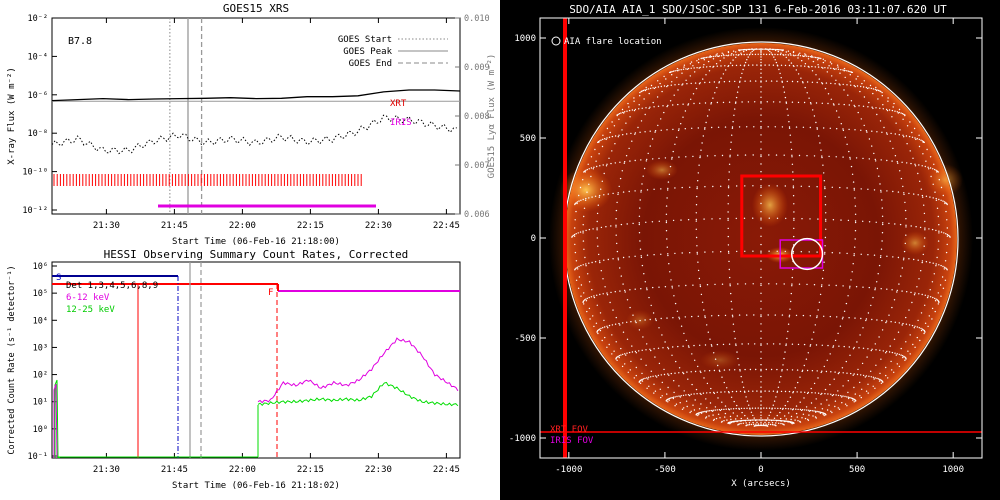 This screenshot has height=500, width=1000. Describe the element at coordinates (365, 40) in the screenshot. I see `legend-goes-start: GOES Start` at that location.